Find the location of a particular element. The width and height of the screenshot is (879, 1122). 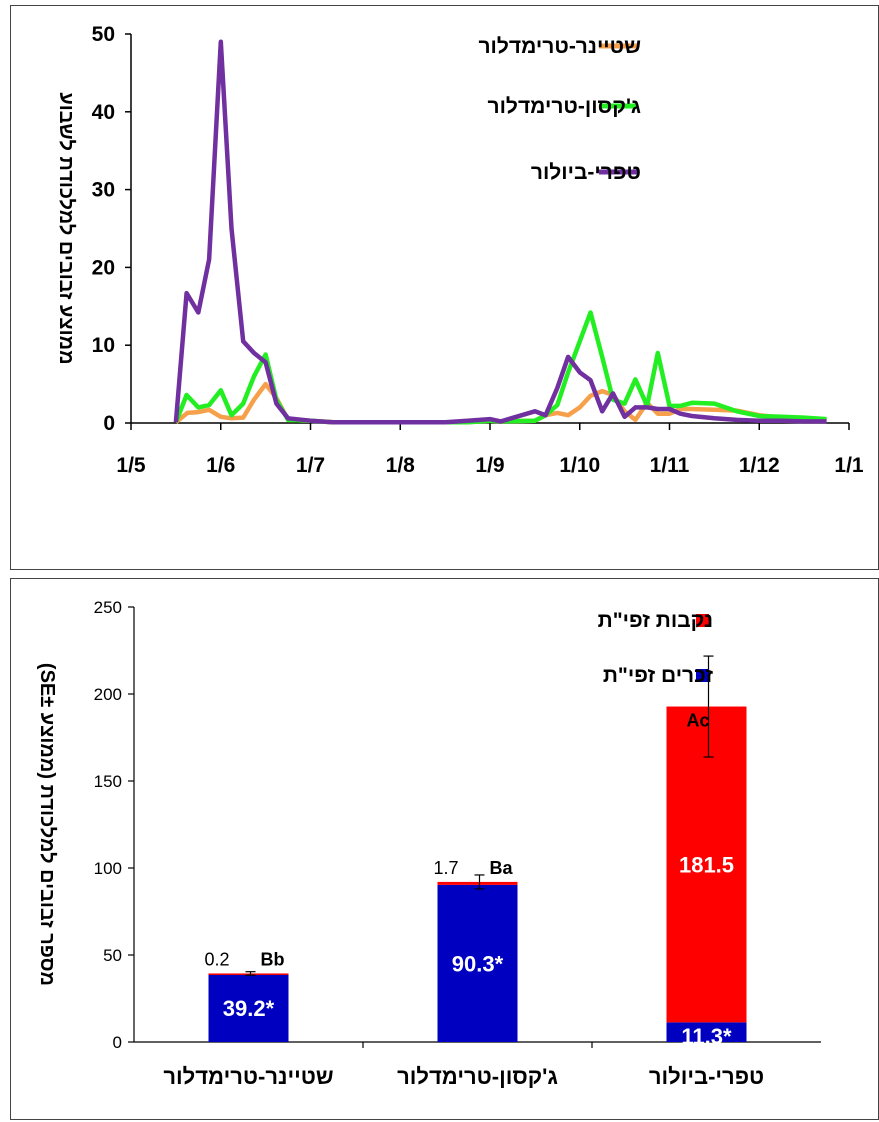

x-tick-label: 1/5 is located at coordinates (131, 465).